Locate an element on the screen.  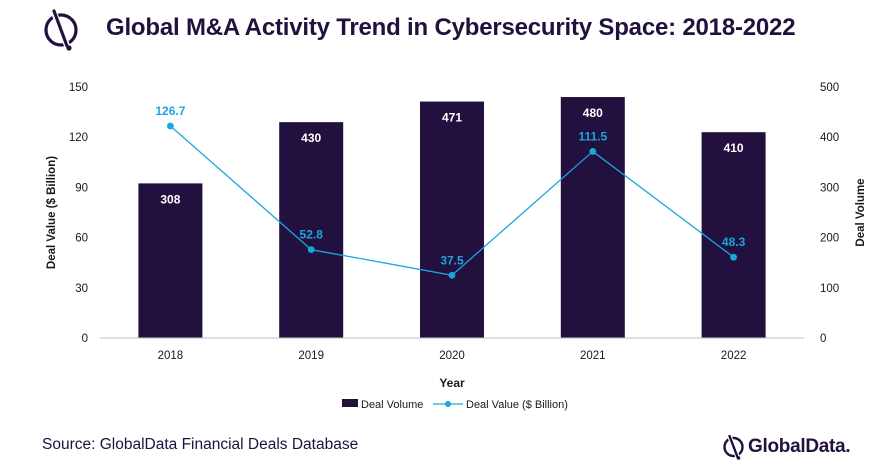
bar-2020 is located at coordinates (452, 219).